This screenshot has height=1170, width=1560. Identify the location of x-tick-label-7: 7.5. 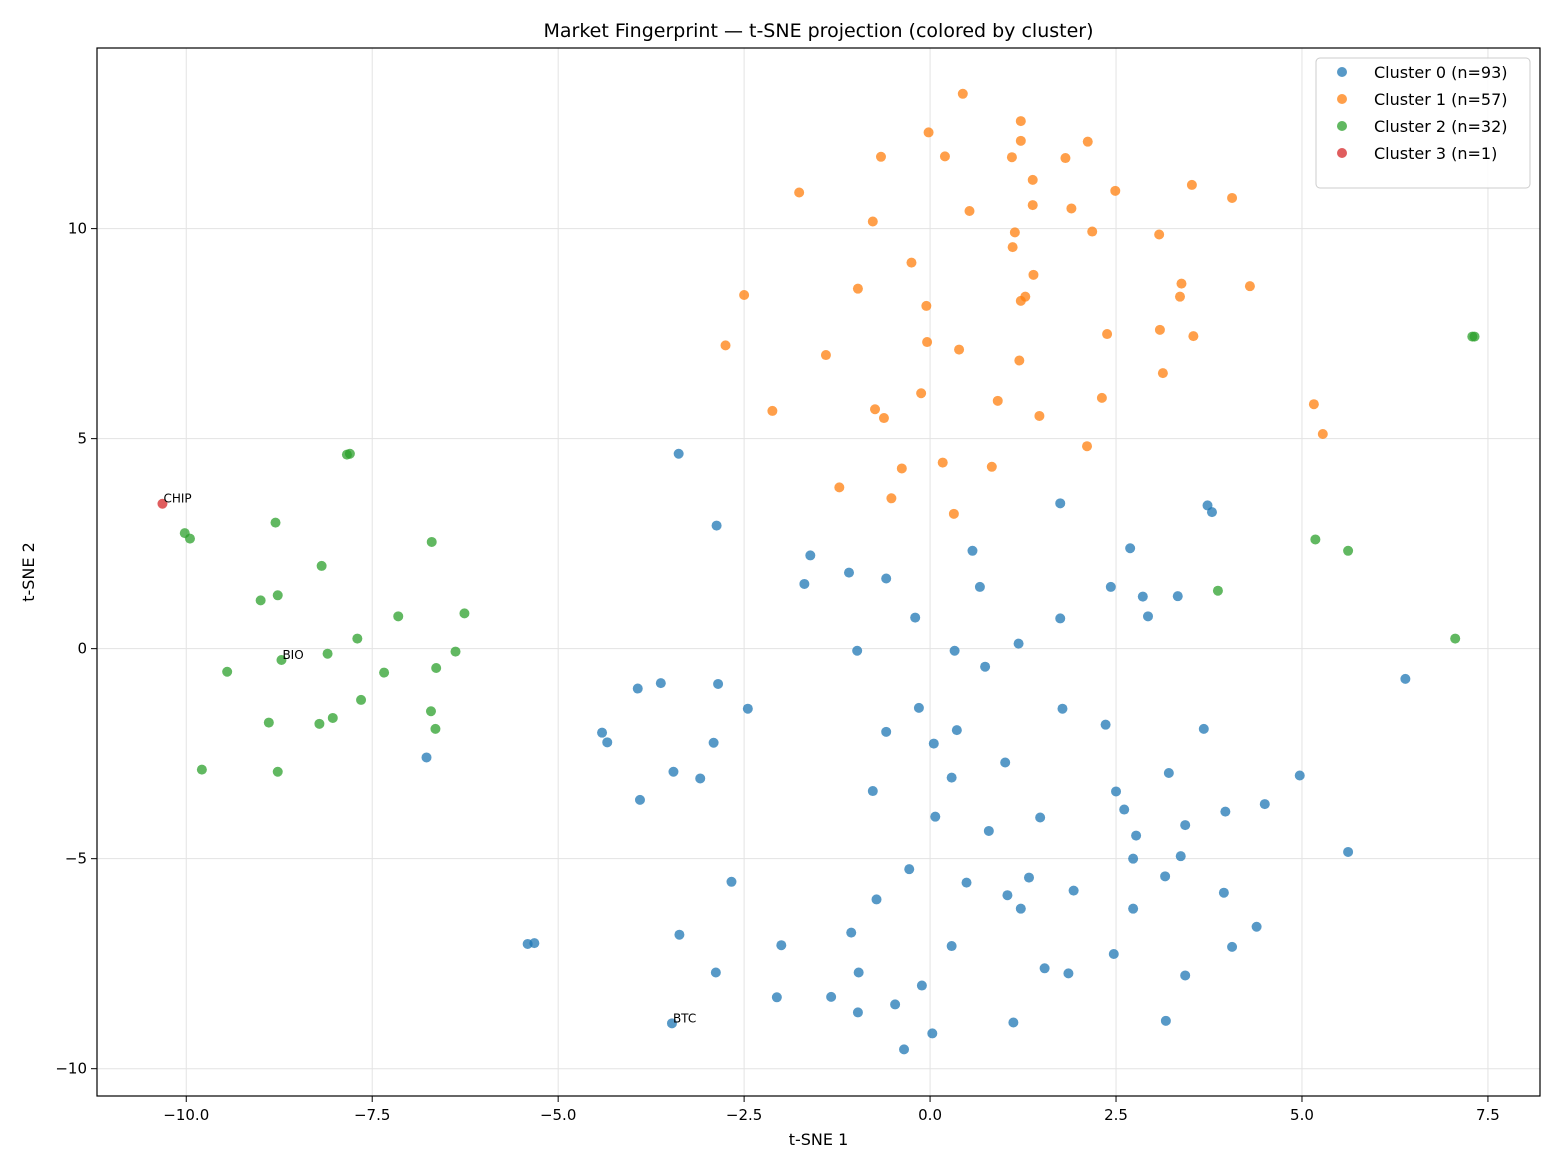
(1488, 1115).